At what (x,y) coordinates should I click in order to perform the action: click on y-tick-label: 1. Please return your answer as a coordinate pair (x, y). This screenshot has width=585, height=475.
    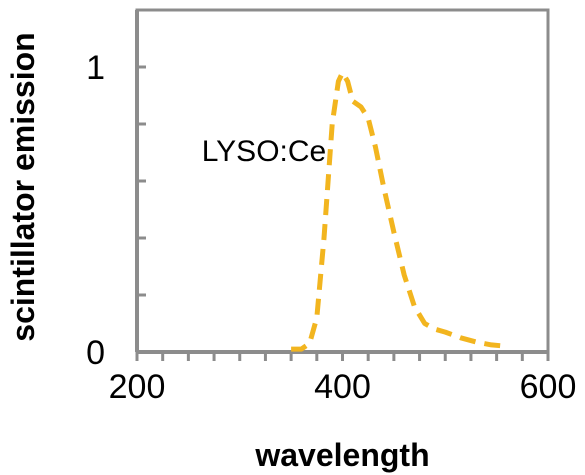
    Looking at the image, I should click on (95, 68).